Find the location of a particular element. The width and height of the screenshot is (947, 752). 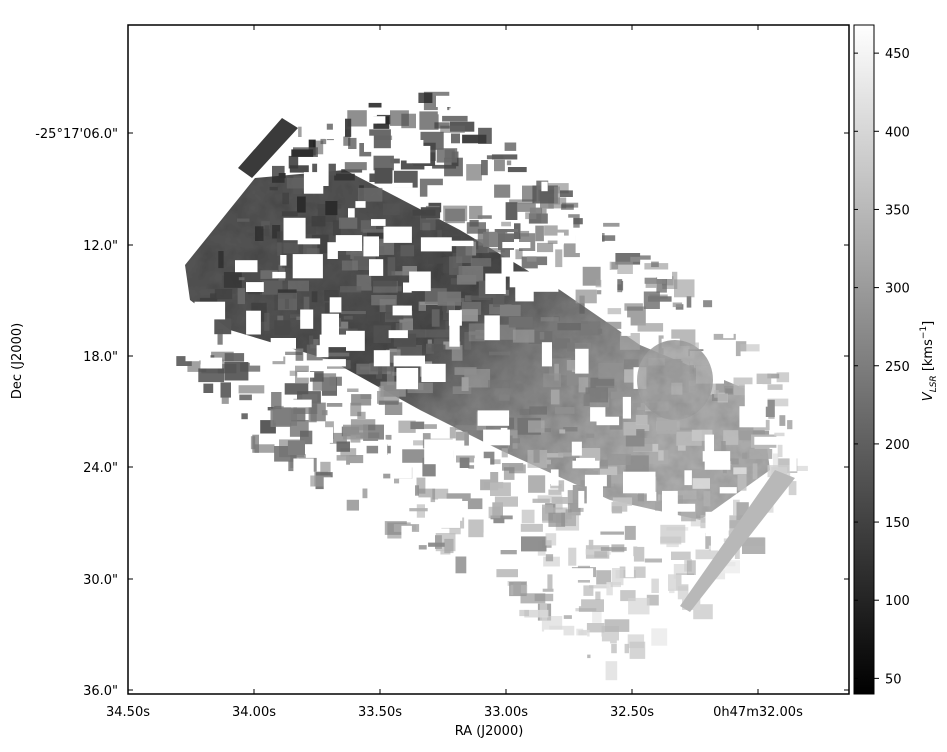

colorbar-tick-label: 250 is located at coordinates (897, 367).